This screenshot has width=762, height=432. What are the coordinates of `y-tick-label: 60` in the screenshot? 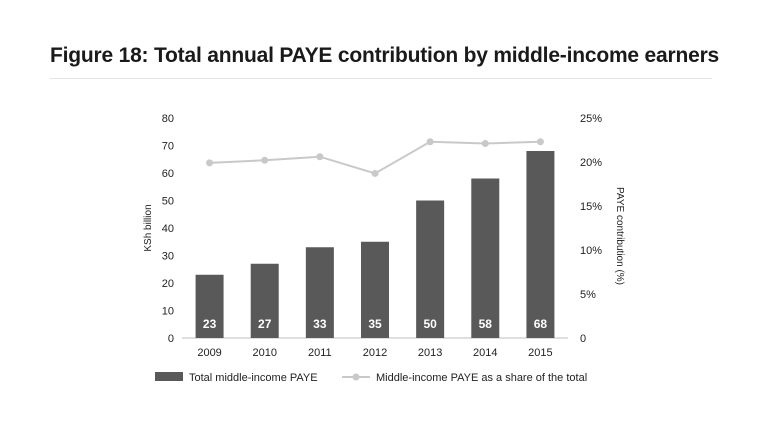 It's located at (168, 174).